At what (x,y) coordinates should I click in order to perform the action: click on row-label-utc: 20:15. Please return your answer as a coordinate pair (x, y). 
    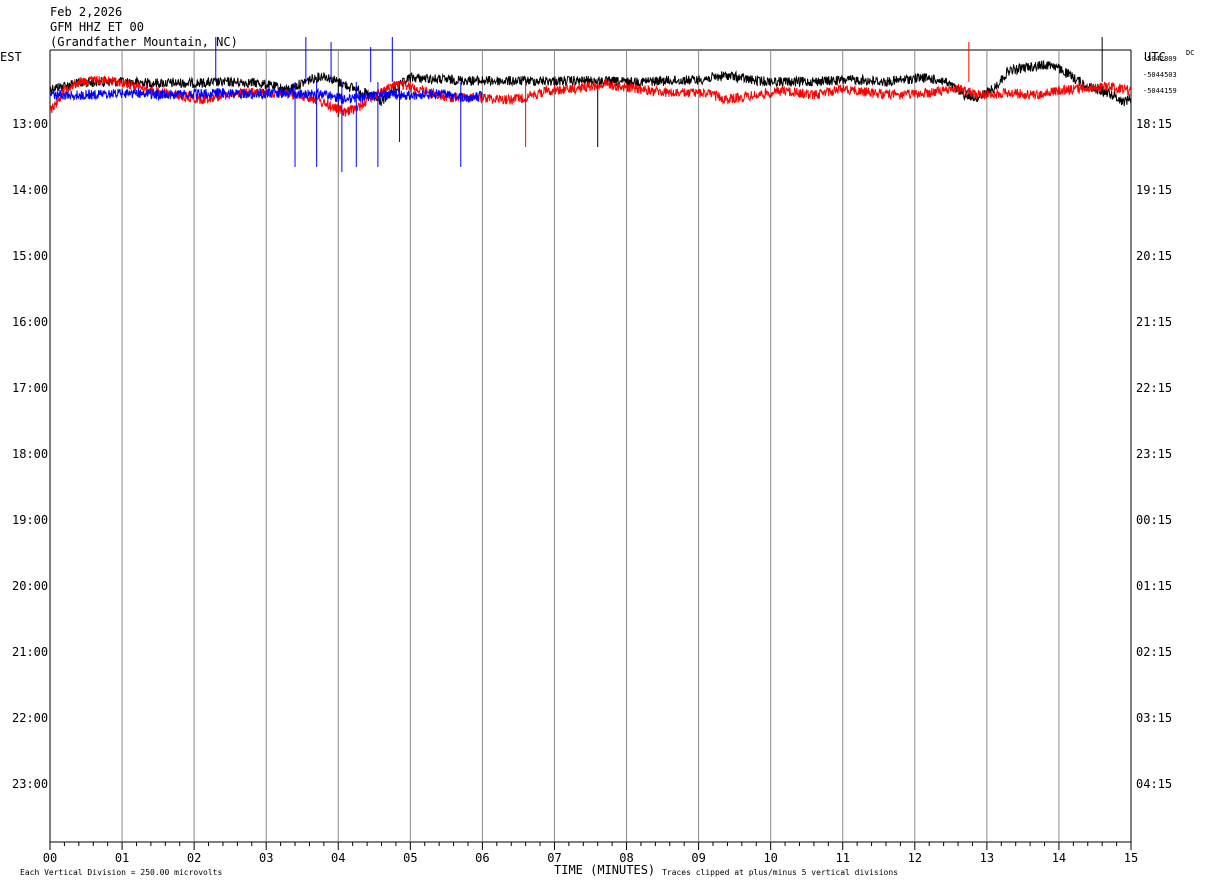
    Looking at the image, I should click on (1154, 256).